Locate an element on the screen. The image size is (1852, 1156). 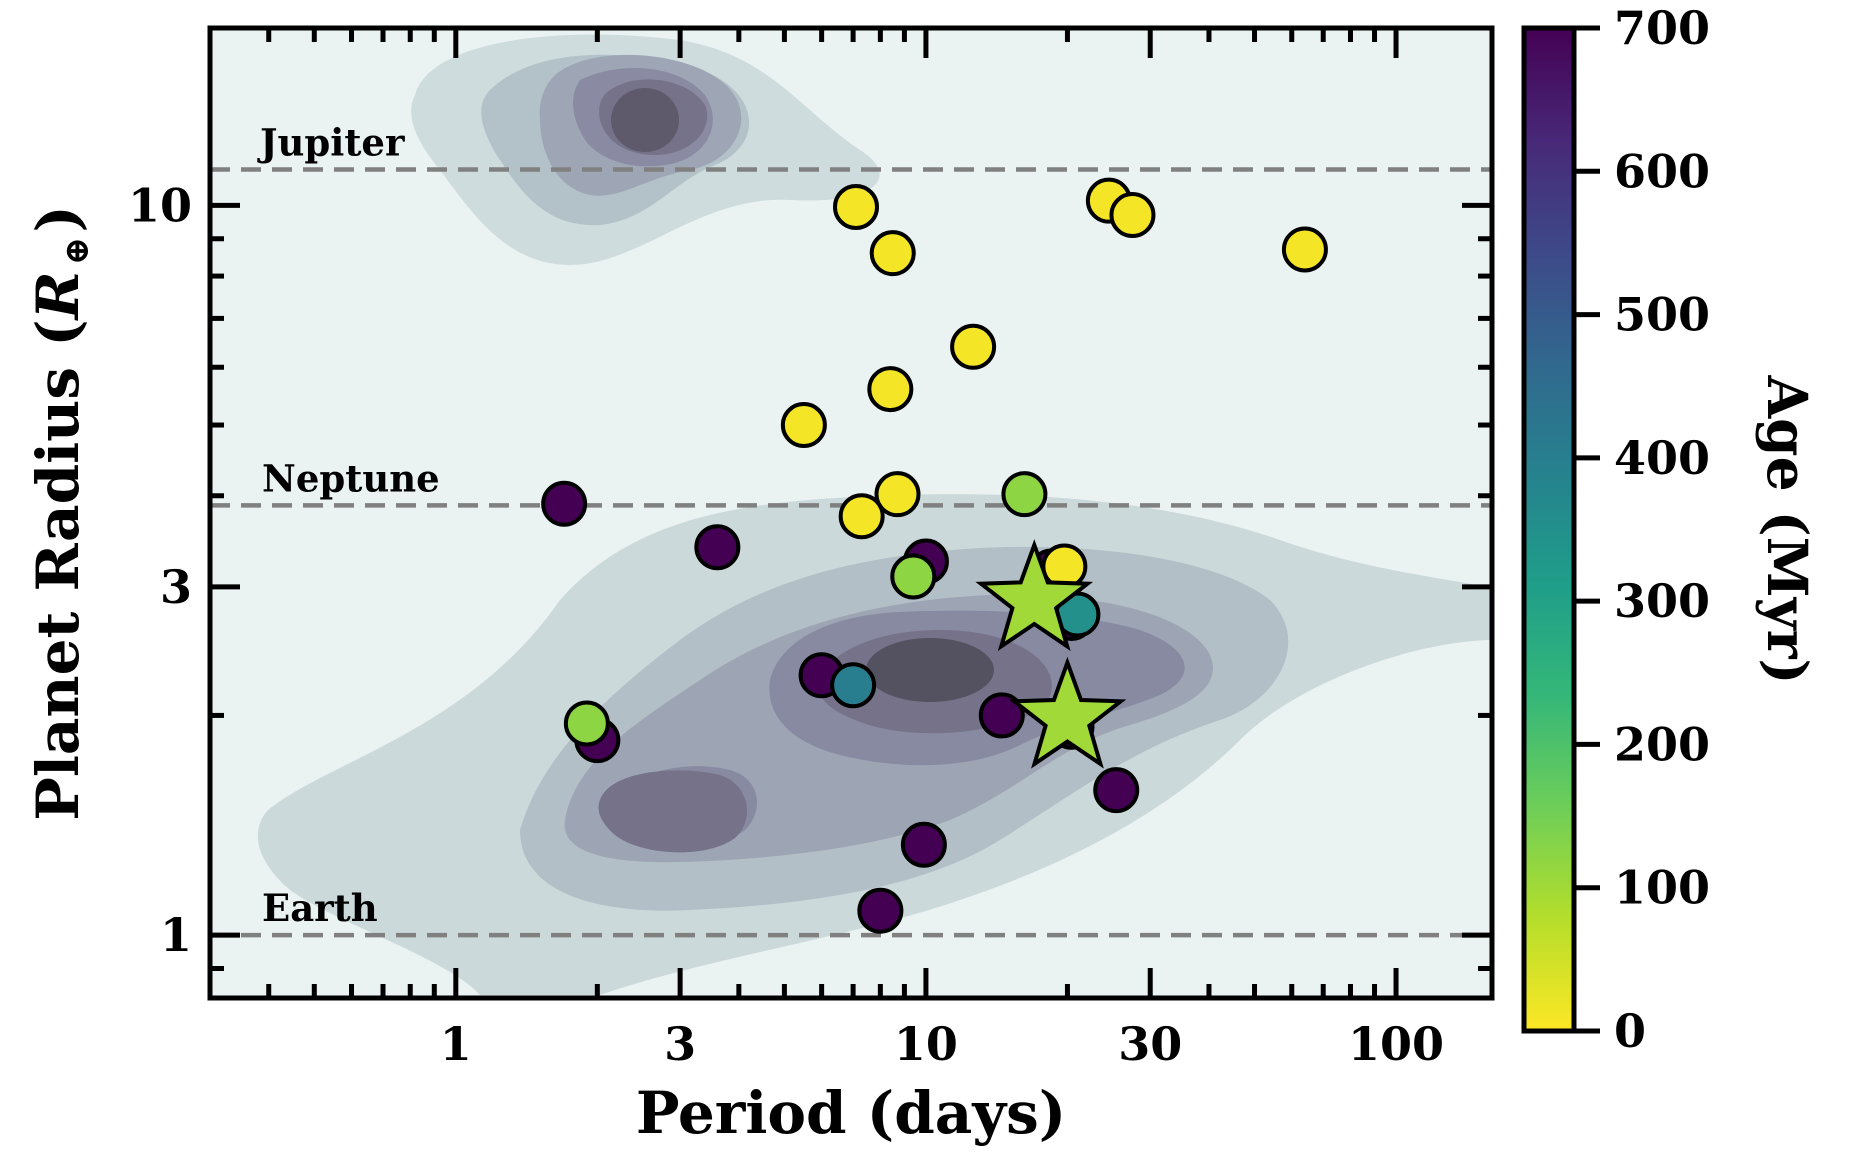
colorbar-tick-label: 100 is located at coordinates (1662, 888).